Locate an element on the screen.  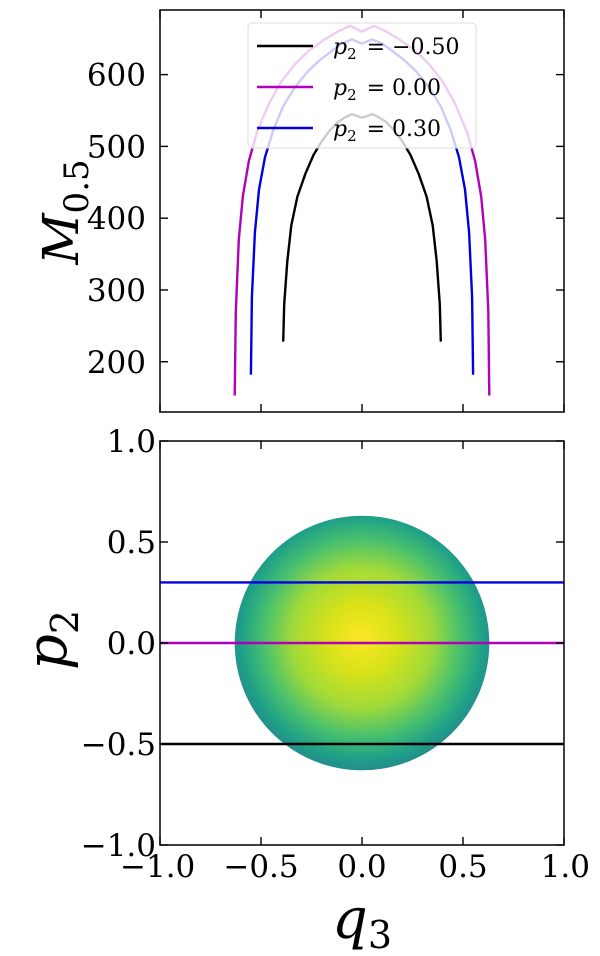
bottom-xtick-label-0: −1.0 is located at coordinates (157, 867).